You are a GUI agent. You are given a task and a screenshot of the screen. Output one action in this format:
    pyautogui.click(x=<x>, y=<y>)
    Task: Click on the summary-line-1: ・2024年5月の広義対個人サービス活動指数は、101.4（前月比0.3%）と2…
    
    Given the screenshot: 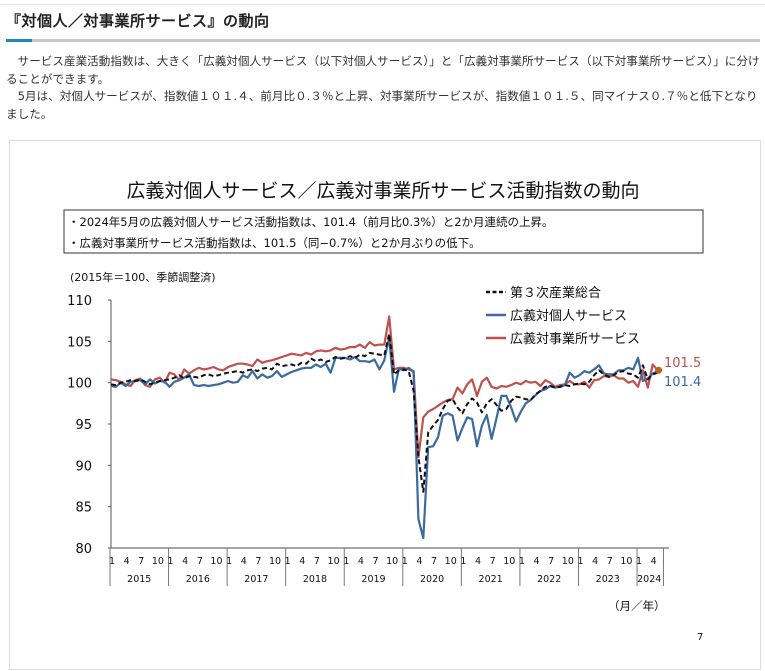 What is the action you would take?
    pyautogui.click(x=311, y=222)
    